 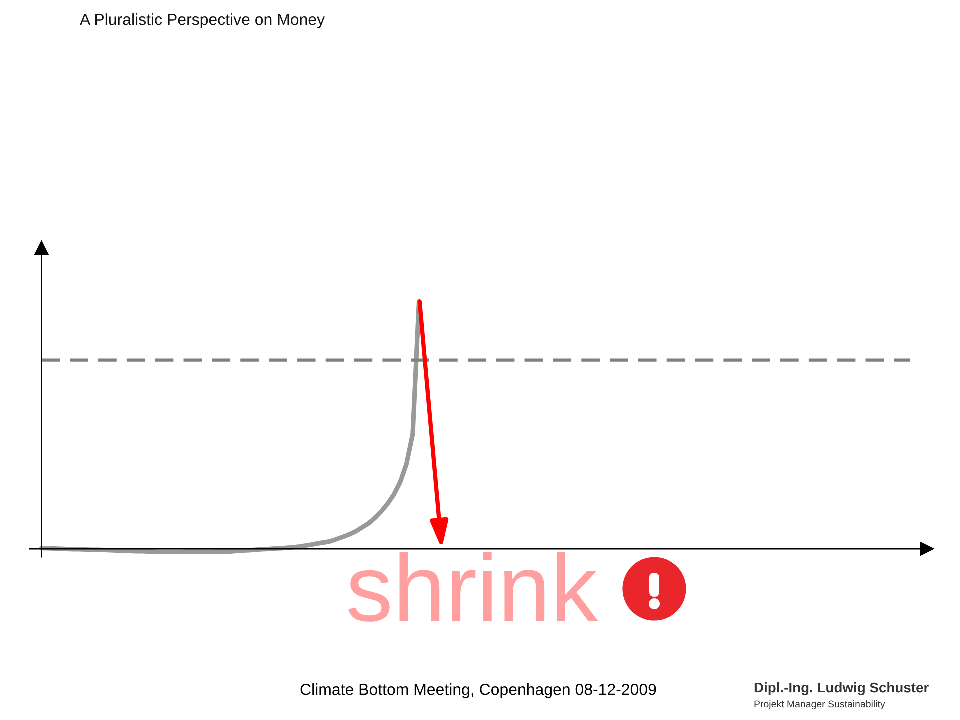 I want to click on text: Projekt Manager Sustainability, so click(x=820, y=705).